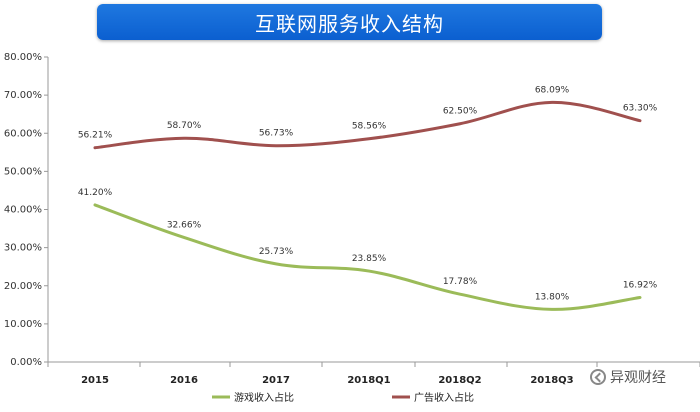  What do you see at coordinates (184, 126) in the screenshot?
I see `data-label: 58.70%` at bounding box center [184, 126].